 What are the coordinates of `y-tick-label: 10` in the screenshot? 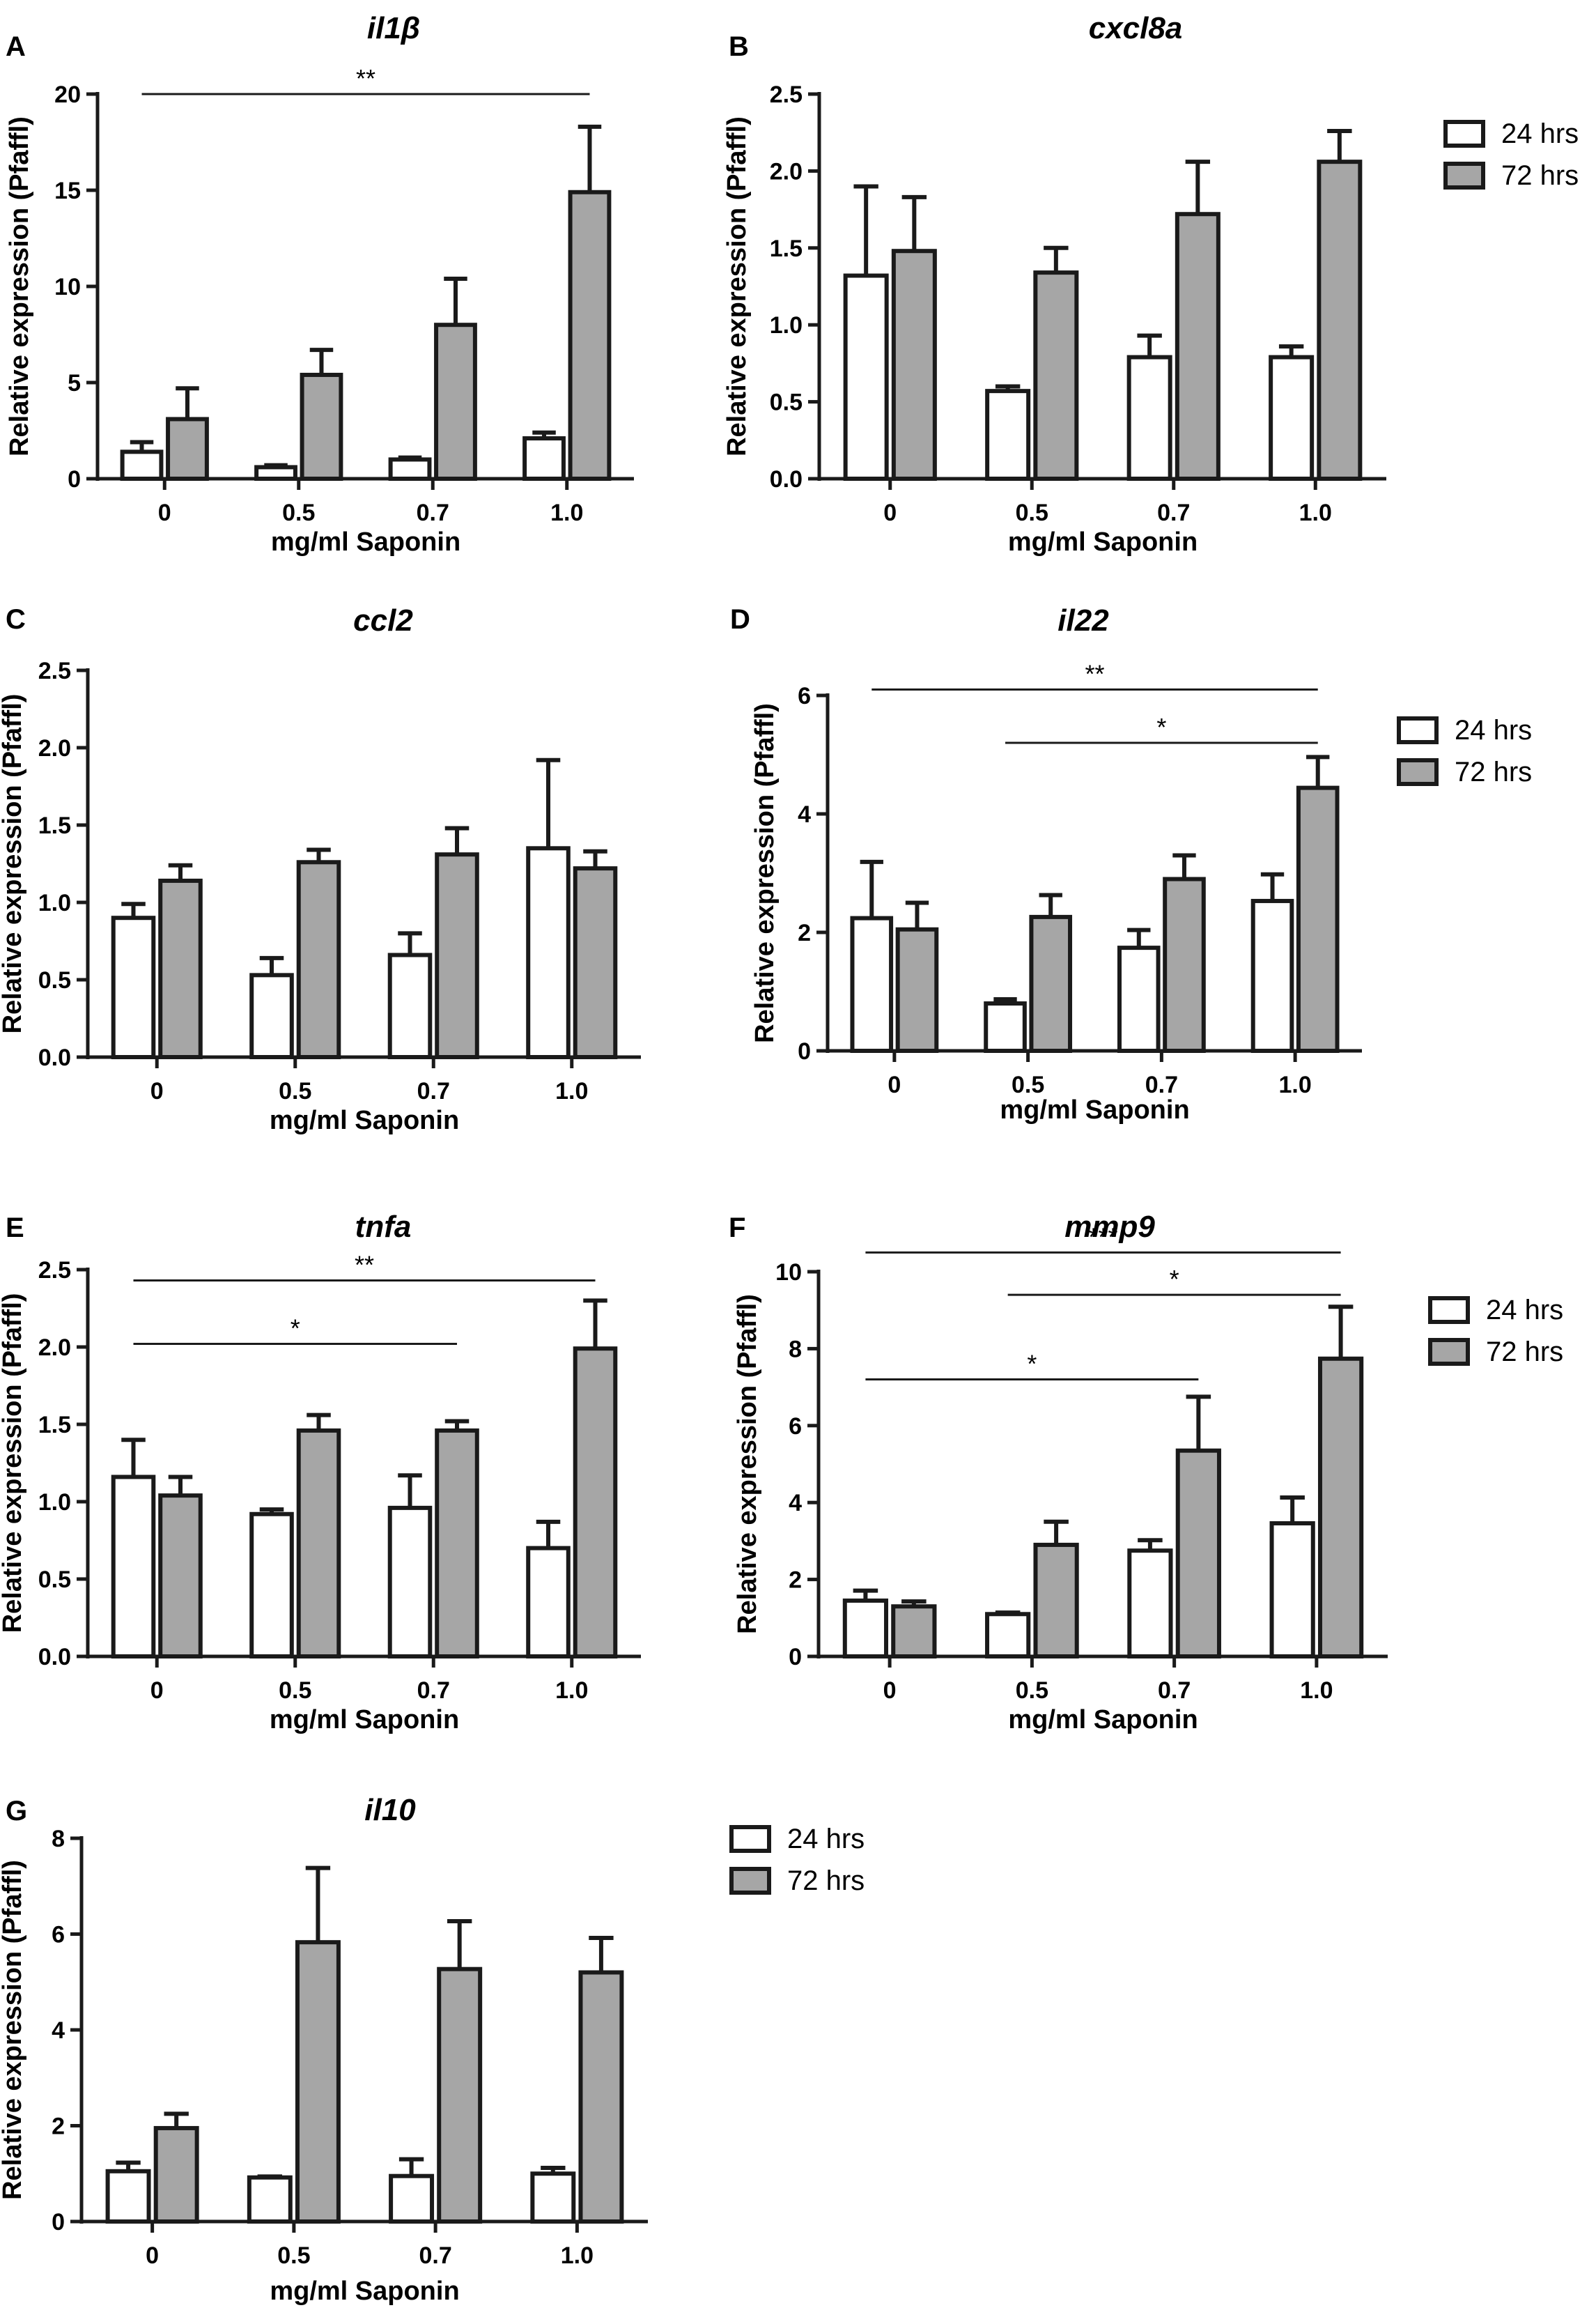 It's located at (67, 287).